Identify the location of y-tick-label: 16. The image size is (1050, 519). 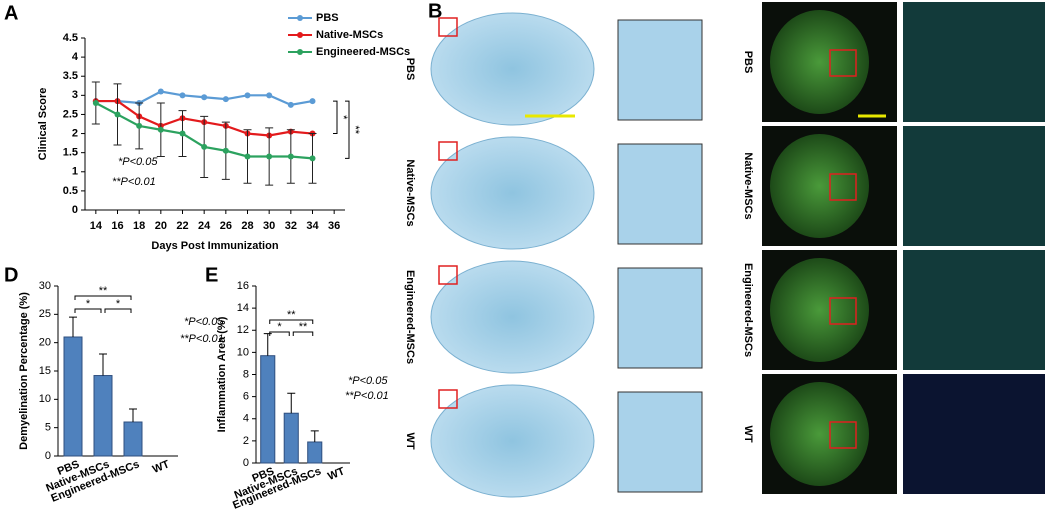
(243, 286).